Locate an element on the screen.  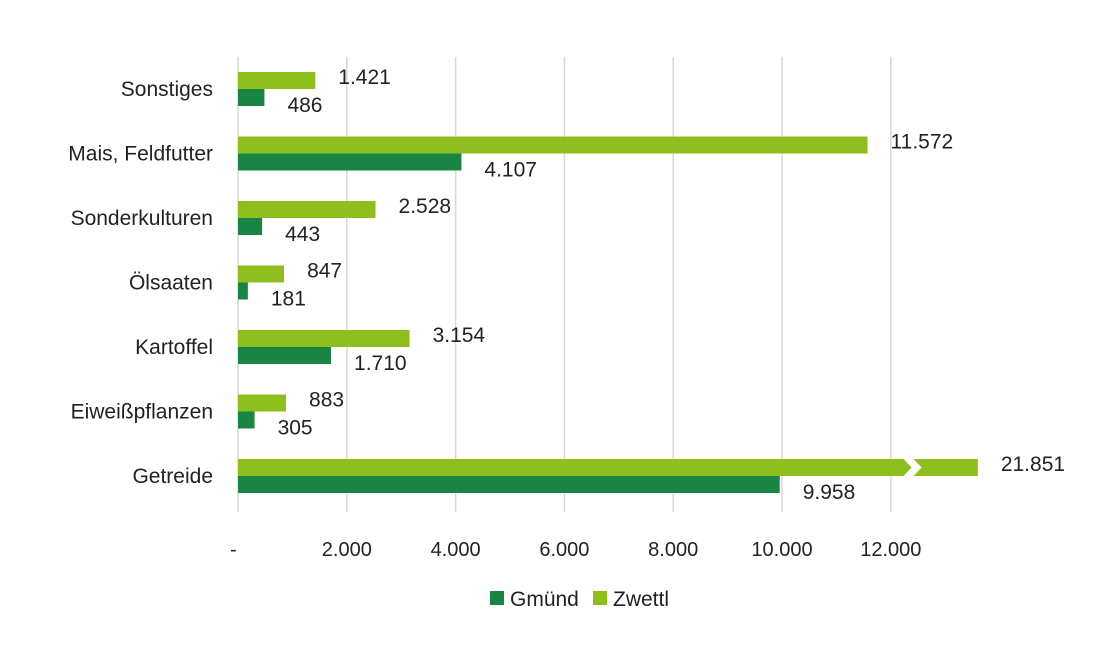
category-label-0: Sonstiges is located at coordinates (167, 89).